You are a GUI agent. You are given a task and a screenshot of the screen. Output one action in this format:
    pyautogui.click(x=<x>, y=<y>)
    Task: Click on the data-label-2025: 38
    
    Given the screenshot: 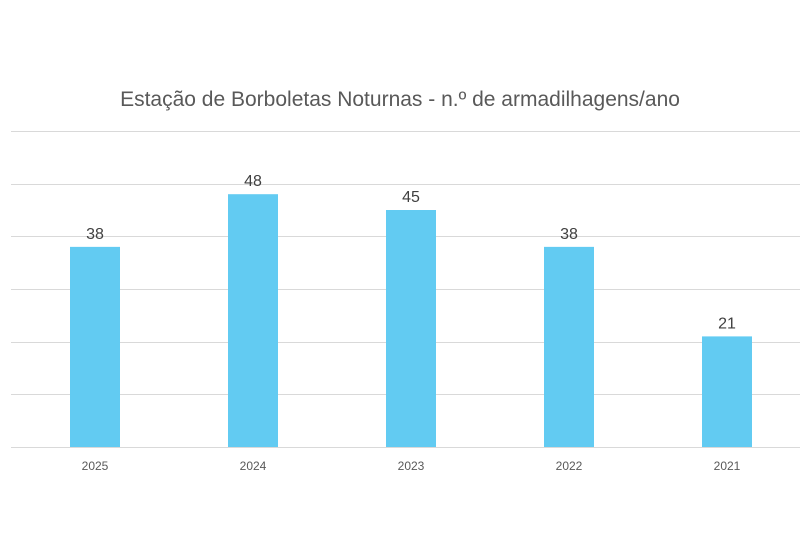 What is the action you would take?
    pyautogui.click(x=95, y=234)
    